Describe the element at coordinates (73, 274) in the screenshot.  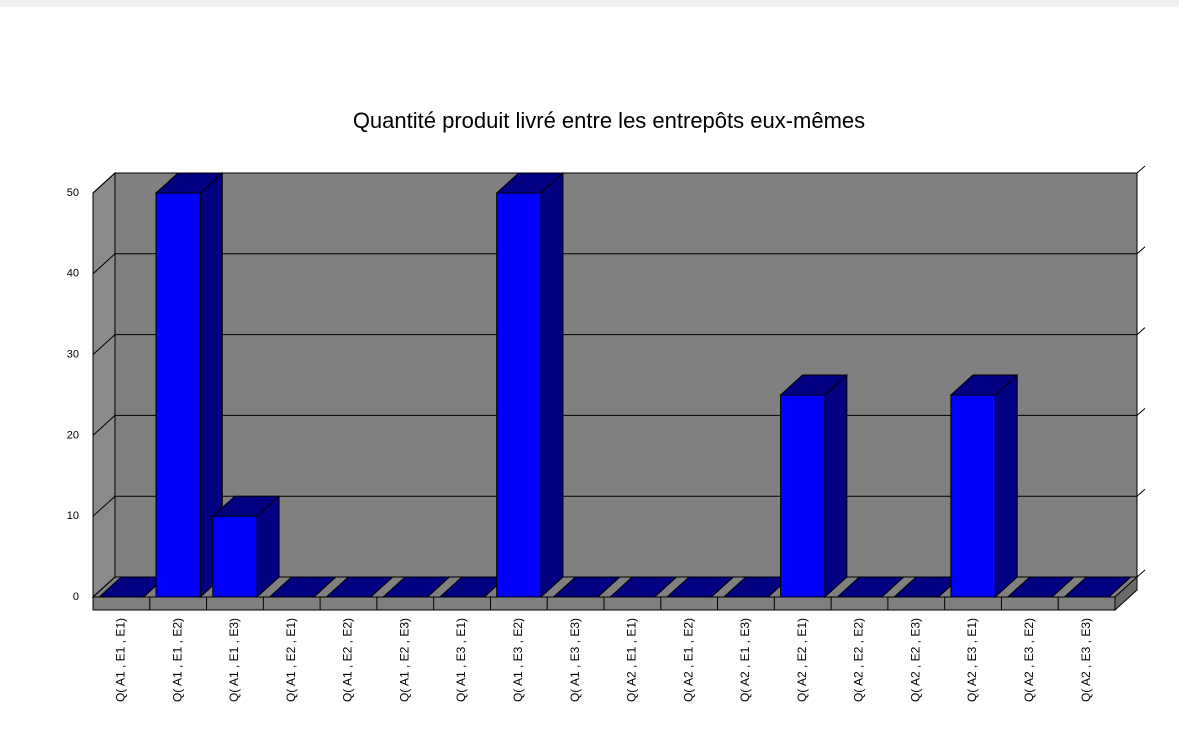
I see `y-tick-label: 40` at that location.